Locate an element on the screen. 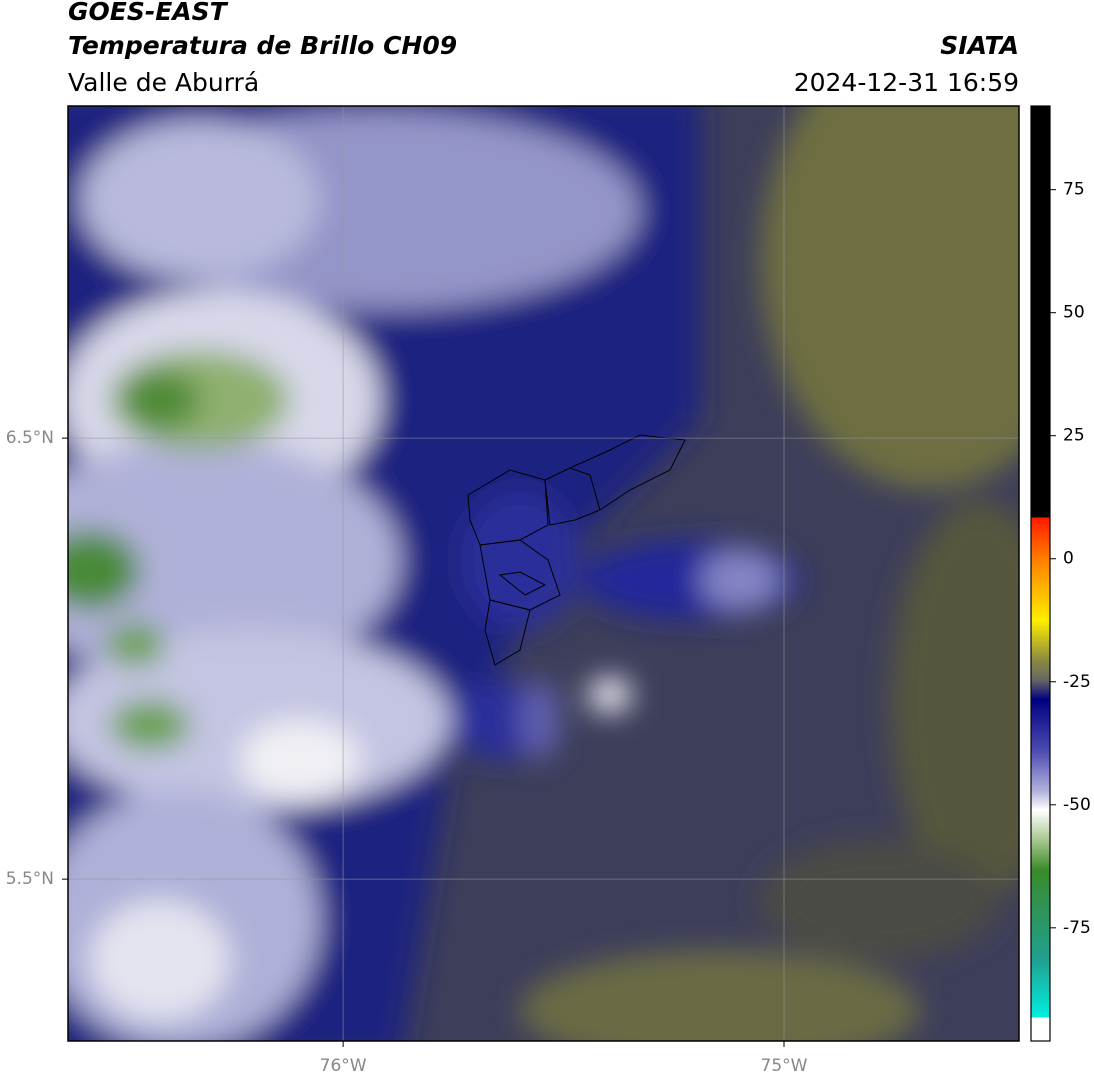 Image resolution: width=1094 pixels, height=1078 pixels. datetime: 2024-12-31 16:59 is located at coordinates (906, 82).